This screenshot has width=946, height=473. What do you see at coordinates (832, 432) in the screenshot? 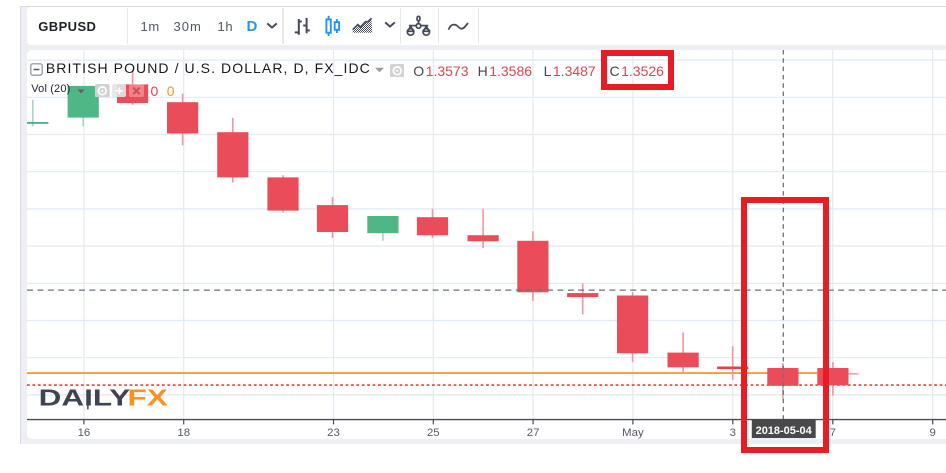
I see `svg-text: 7` at bounding box center [832, 432].